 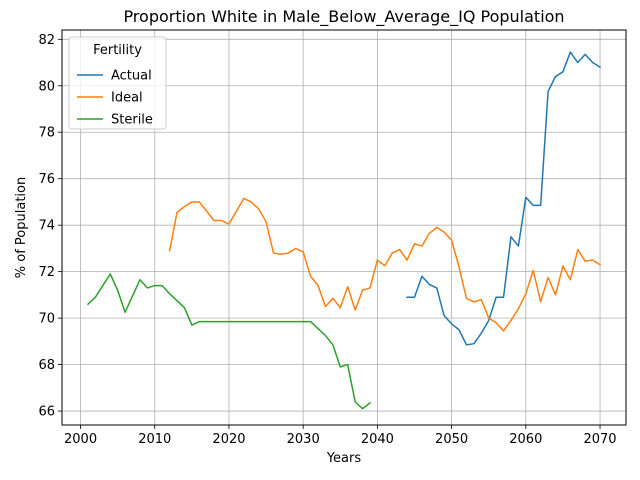 What do you see at coordinates (46, 412) in the screenshot?
I see `y-tick-label: 66` at bounding box center [46, 412].